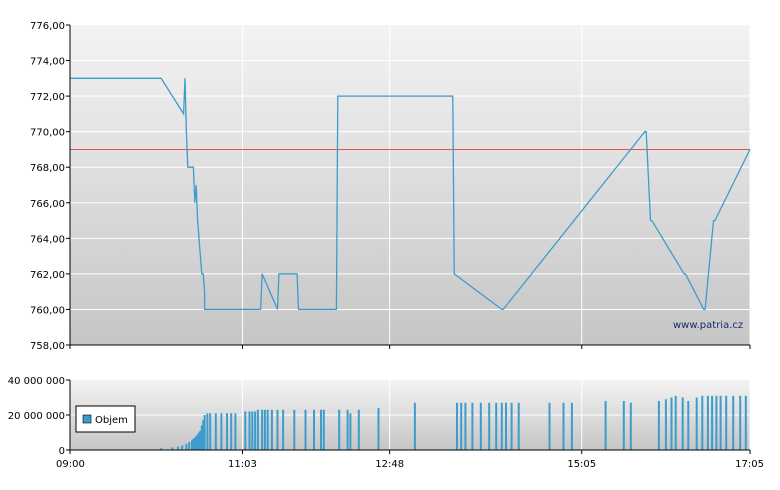 The image size is (780, 490). What do you see at coordinates (47, 346) in the screenshot?
I see `price-y-tick-label: 758,00` at bounding box center [47, 346].